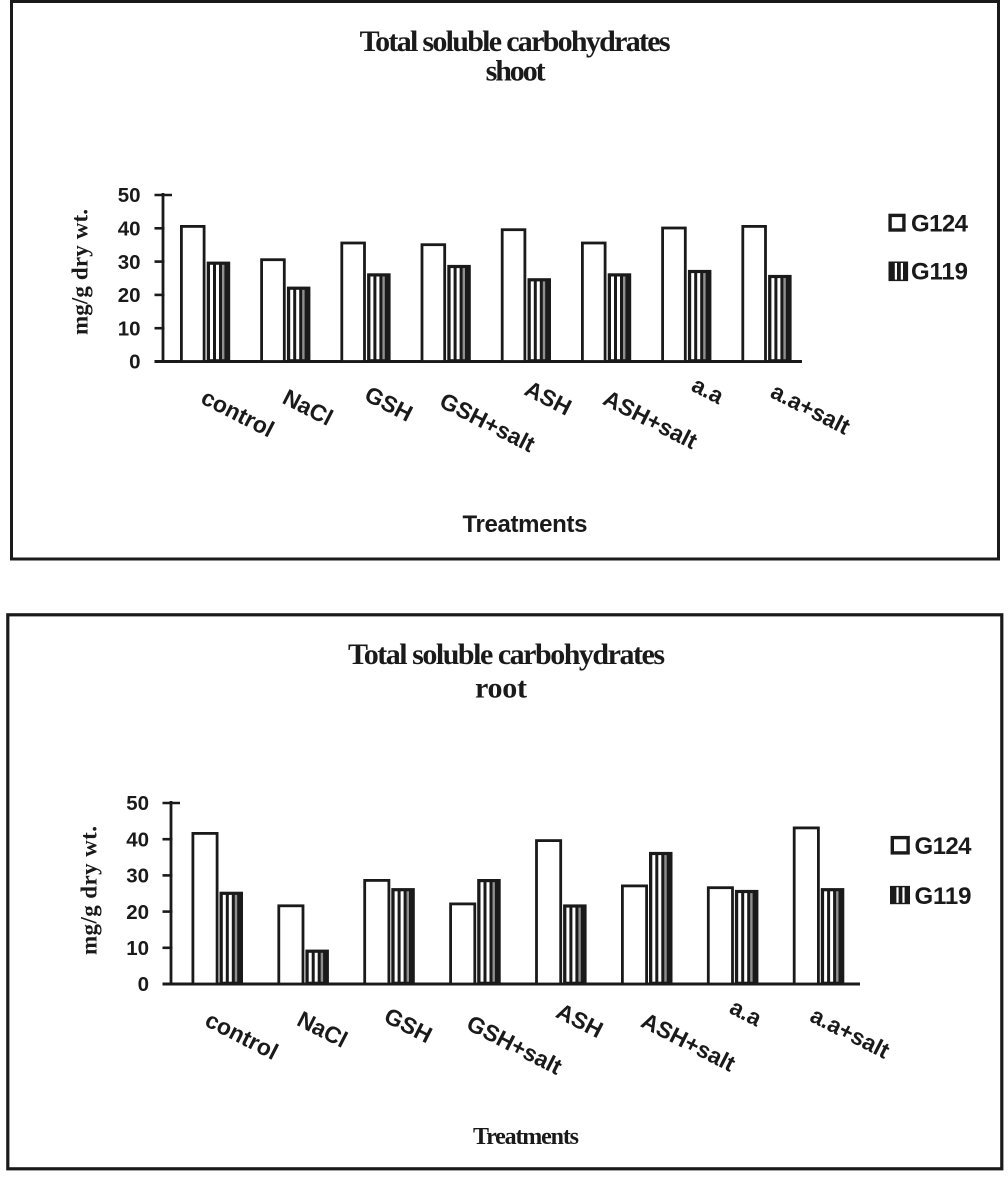 This screenshot has height=1179, width=1008. Describe the element at coordinates (501, 688) in the screenshot. I see `svg-text: root` at that location.